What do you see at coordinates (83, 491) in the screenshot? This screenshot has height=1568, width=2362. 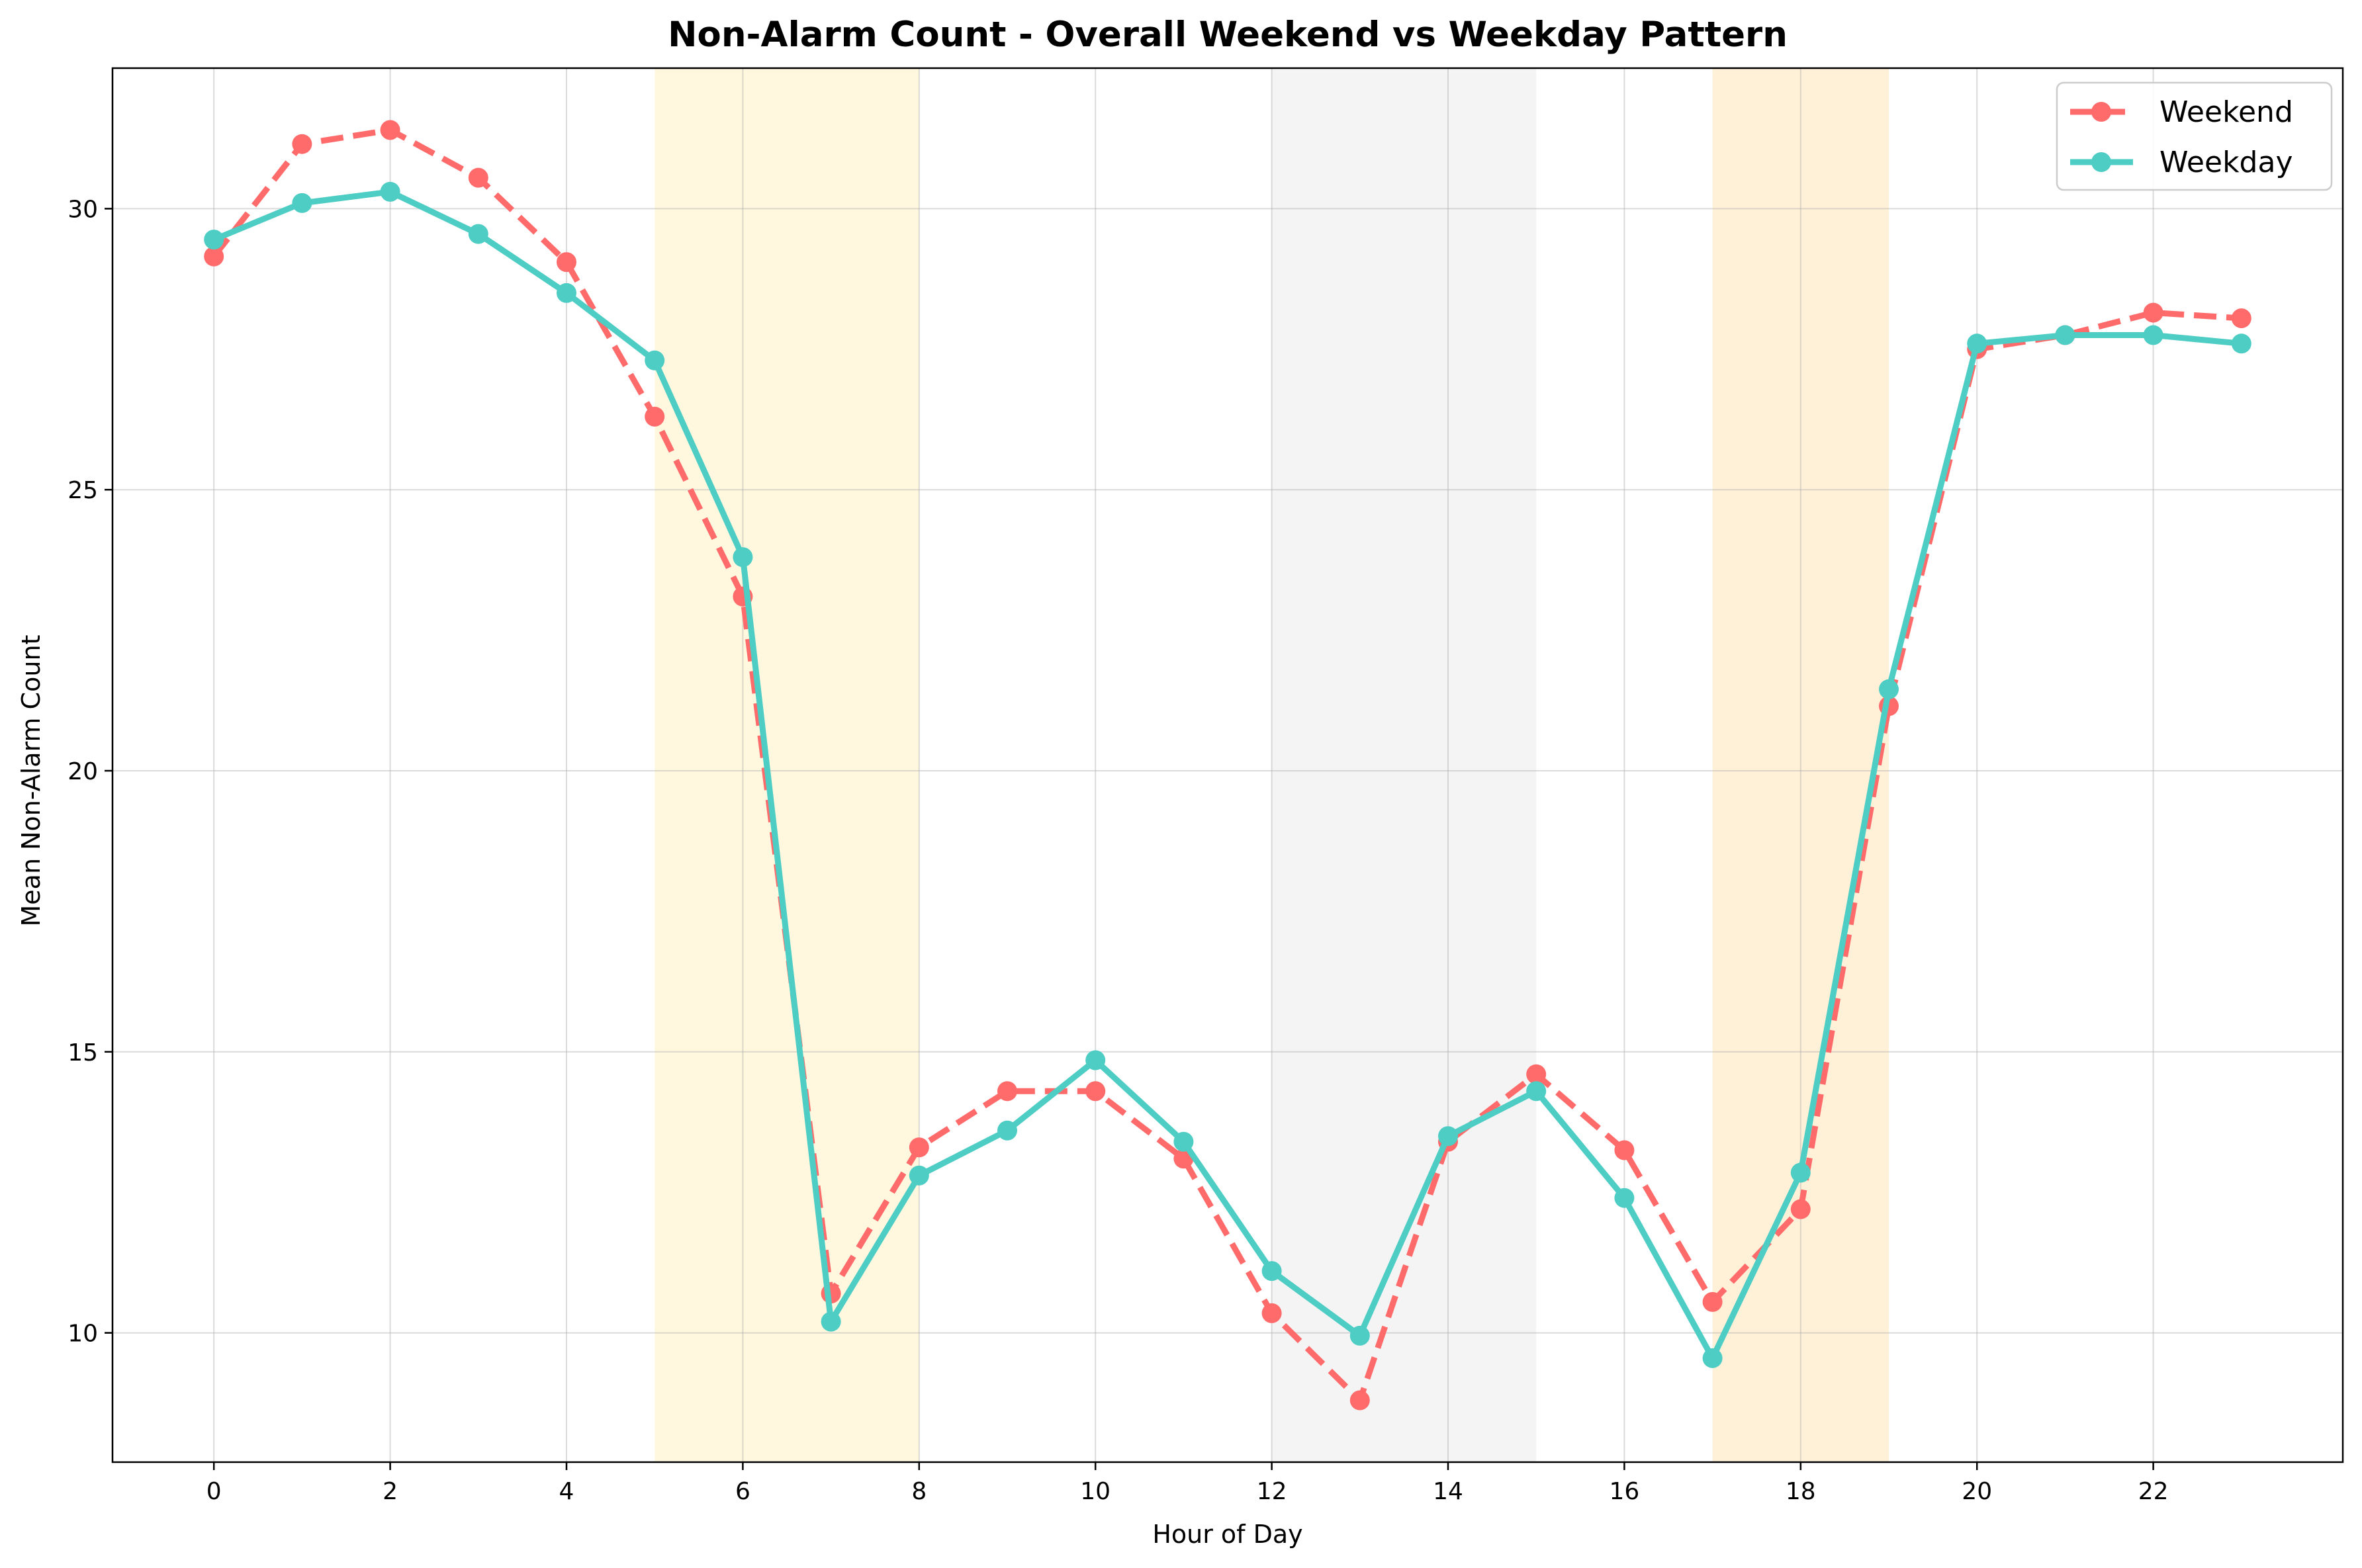 I see `y-tick-label: 25` at bounding box center [83, 491].